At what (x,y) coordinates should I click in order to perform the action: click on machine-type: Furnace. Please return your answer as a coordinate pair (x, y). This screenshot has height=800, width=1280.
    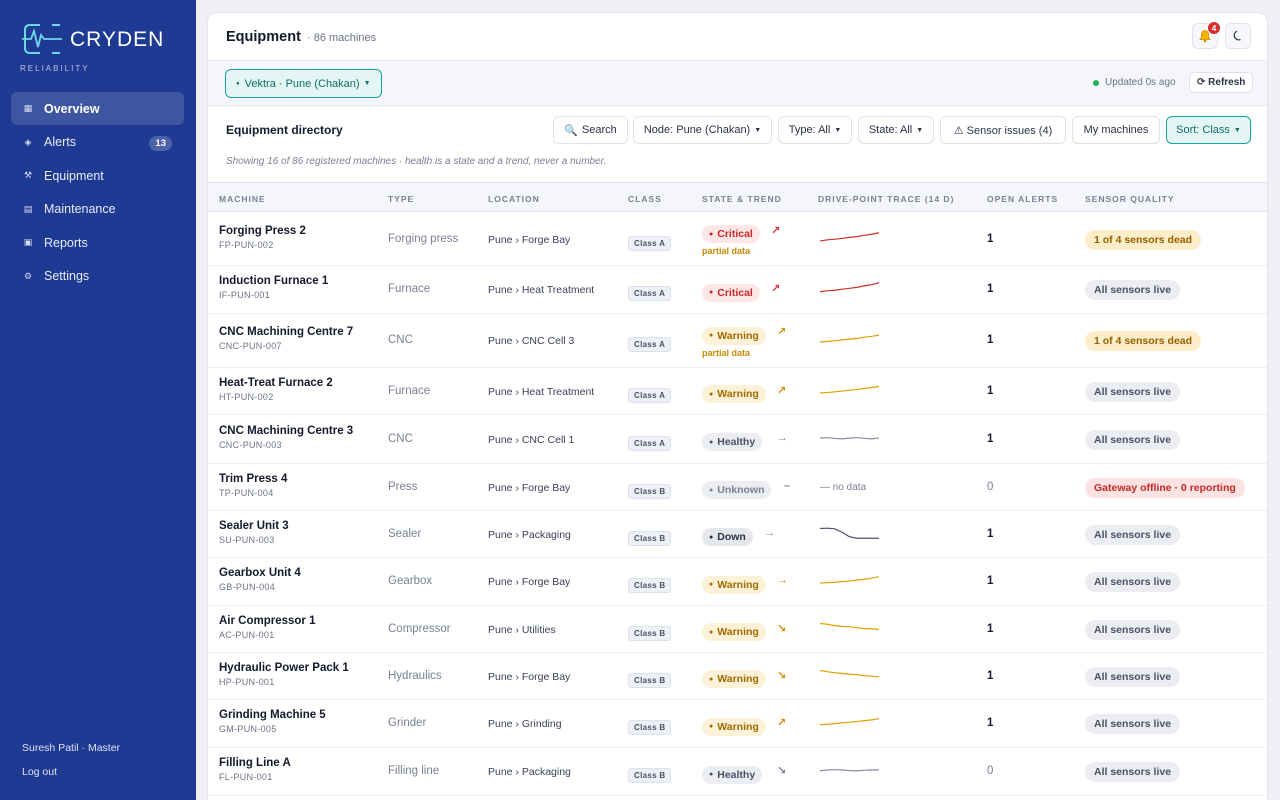
    Looking at the image, I should click on (409, 289).